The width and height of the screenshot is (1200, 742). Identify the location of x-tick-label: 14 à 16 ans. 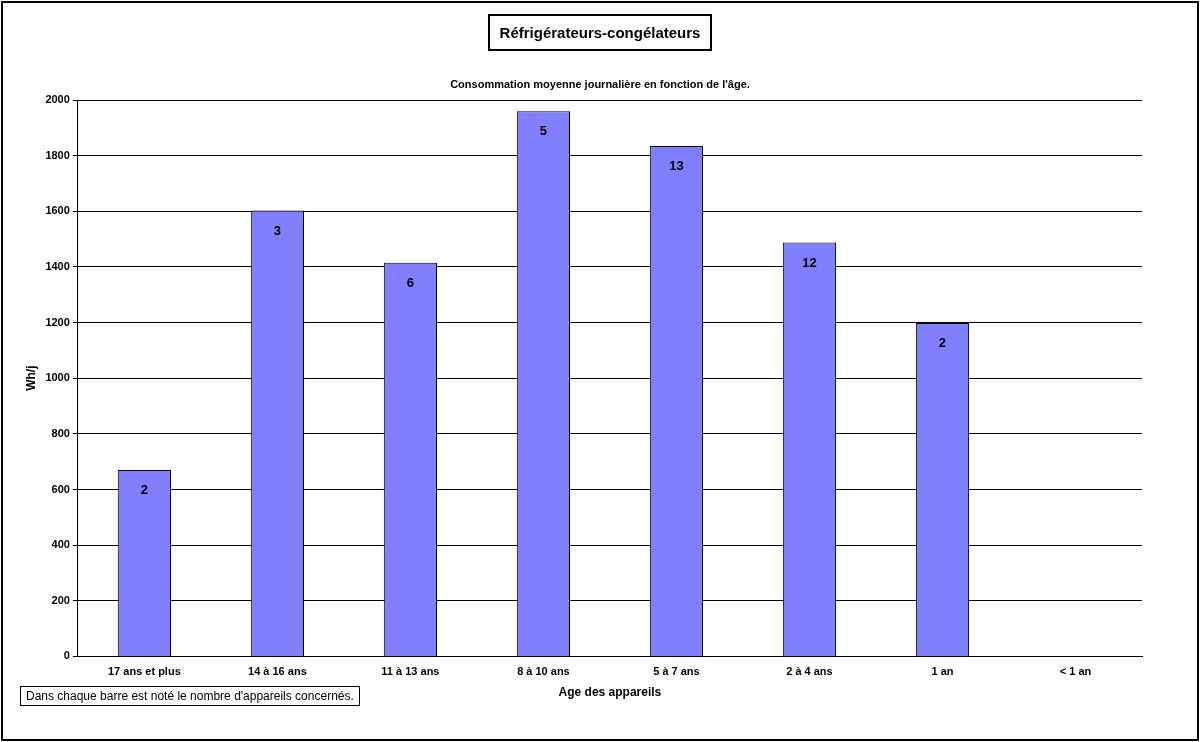
(277, 671).